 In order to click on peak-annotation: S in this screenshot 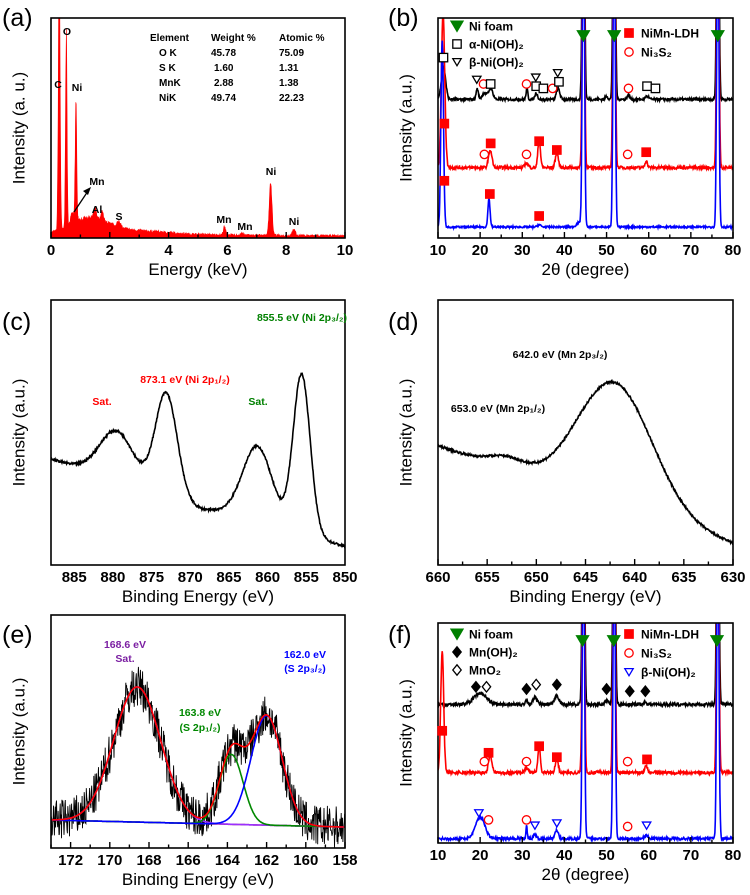, I will do `click(118, 217)`.